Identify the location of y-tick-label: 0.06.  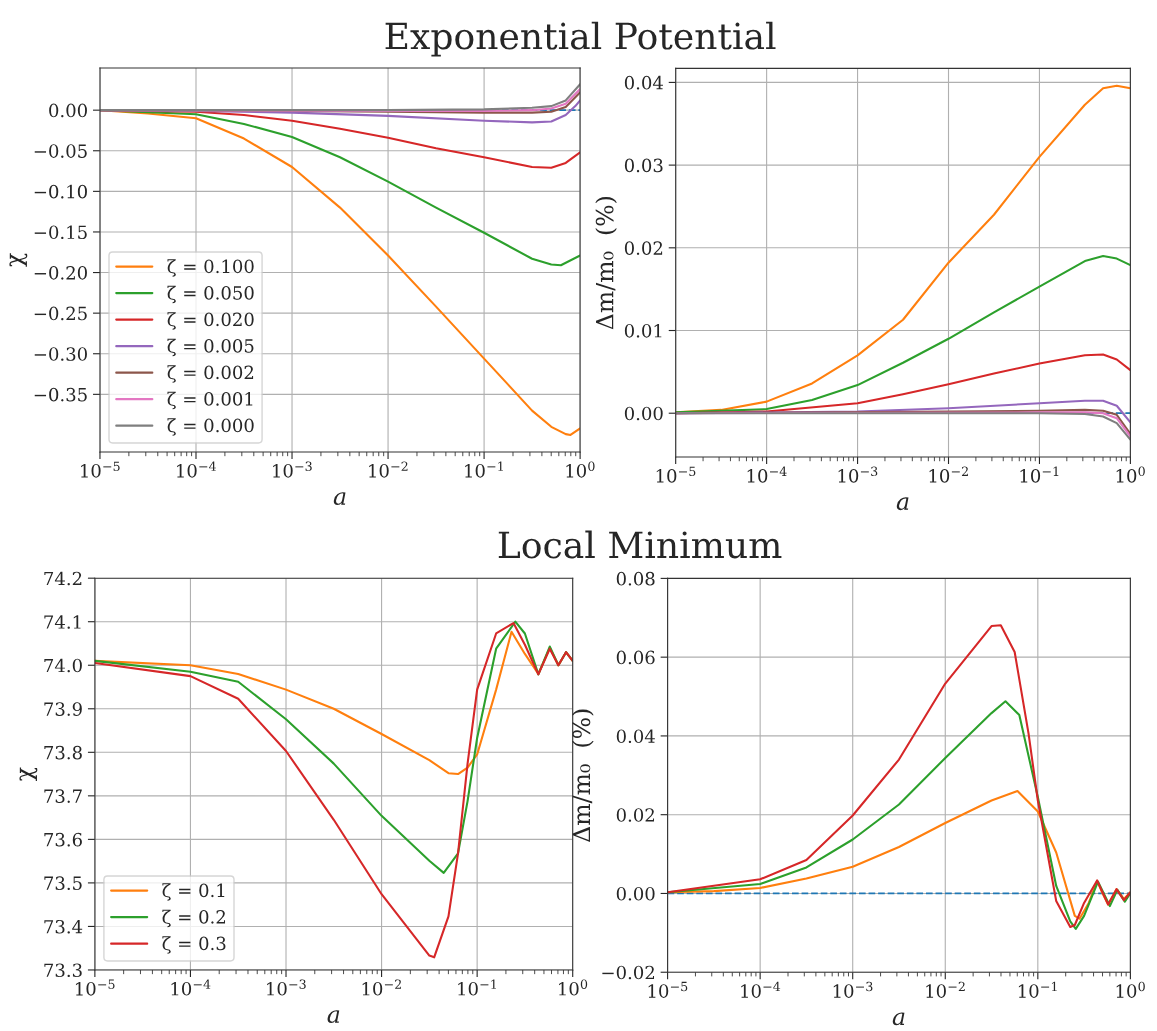
(635, 657).